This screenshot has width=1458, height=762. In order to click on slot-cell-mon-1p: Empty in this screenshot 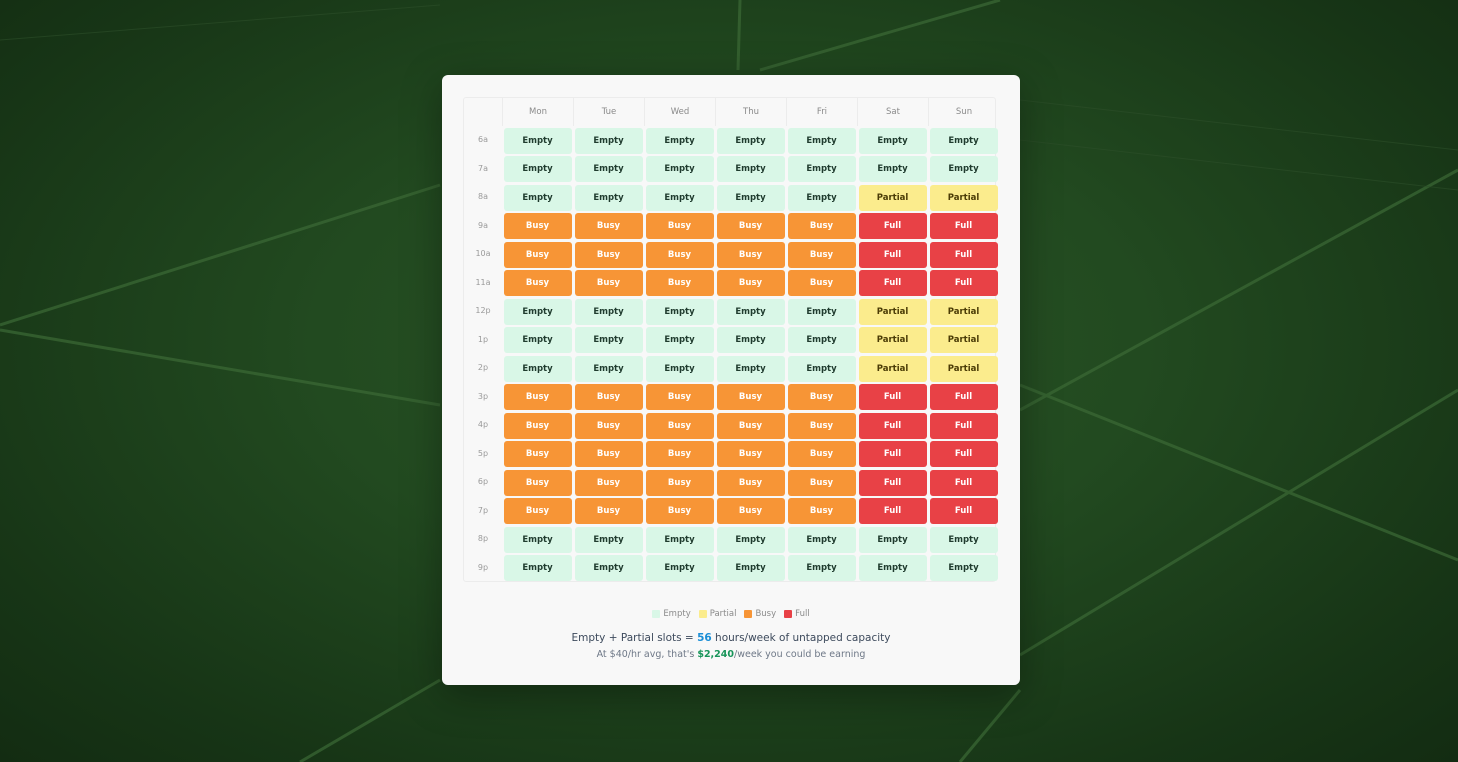, I will do `click(537, 340)`.